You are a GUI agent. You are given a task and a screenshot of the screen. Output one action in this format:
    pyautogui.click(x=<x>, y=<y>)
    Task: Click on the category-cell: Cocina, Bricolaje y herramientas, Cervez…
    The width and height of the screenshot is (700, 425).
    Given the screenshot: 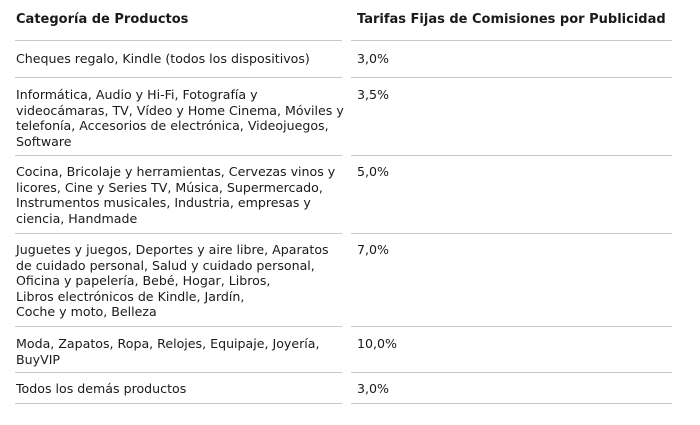 What is the action you would take?
    pyautogui.click(x=176, y=195)
    